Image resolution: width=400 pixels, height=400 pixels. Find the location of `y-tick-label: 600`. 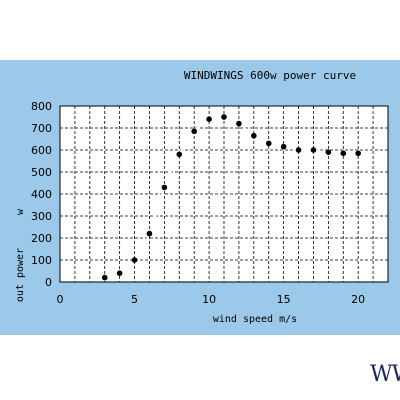

y-tick-label: 600 is located at coordinates (41, 150).